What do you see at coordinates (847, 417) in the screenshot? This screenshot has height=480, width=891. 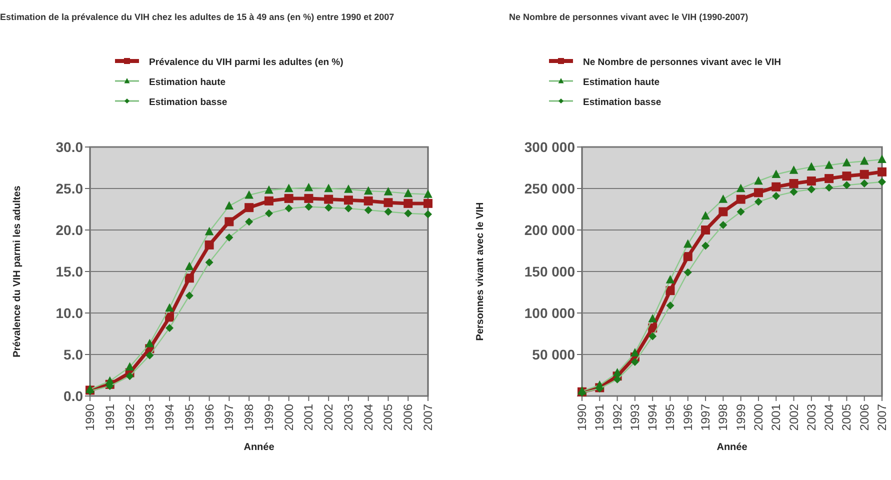 I see `x-tick-label: 2005` at bounding box center [847, 417].